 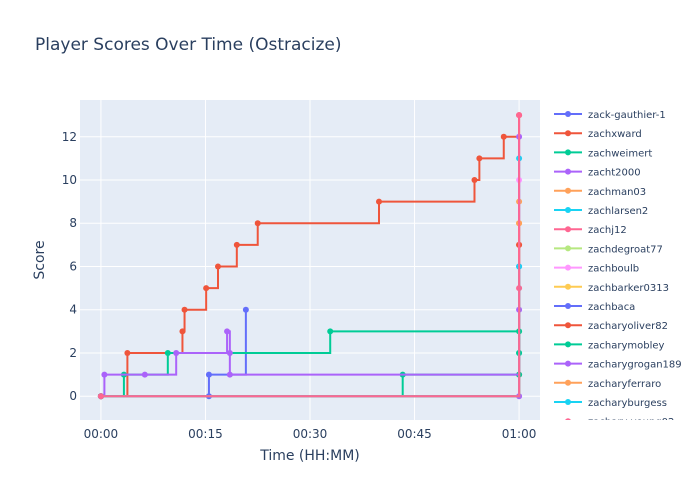 I want to click on legend-label: zachbarker0313, so click(x=628, y=288).